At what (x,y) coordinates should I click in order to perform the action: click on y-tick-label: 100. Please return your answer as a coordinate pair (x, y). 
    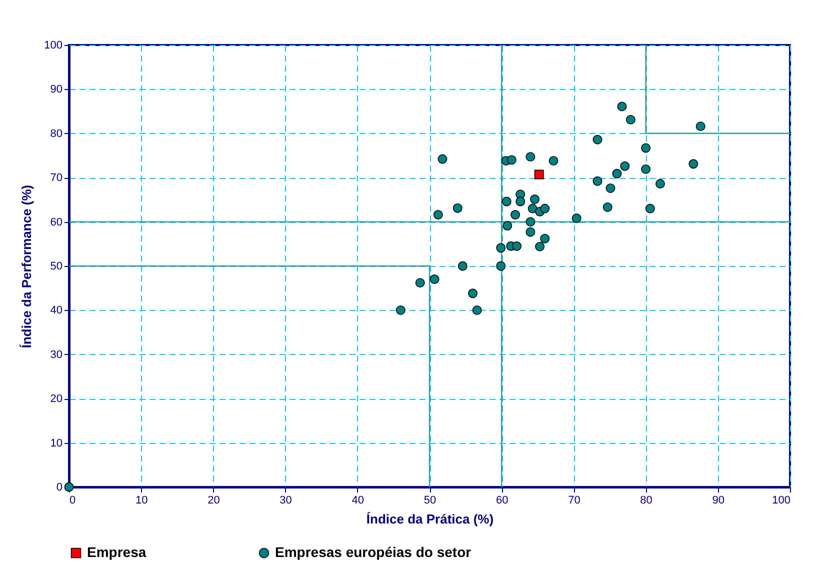
    Looking at the image, I should click on (53, 46).